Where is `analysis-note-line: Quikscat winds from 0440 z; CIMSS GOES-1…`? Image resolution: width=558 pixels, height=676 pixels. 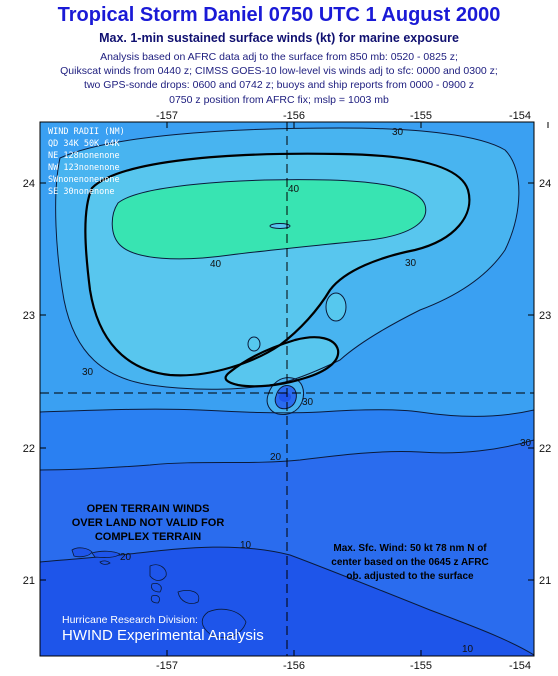
analysis-note-line: Quikscat winds from 0440 z; CIMSS GOES-1… is located at coordinates (279, 71).